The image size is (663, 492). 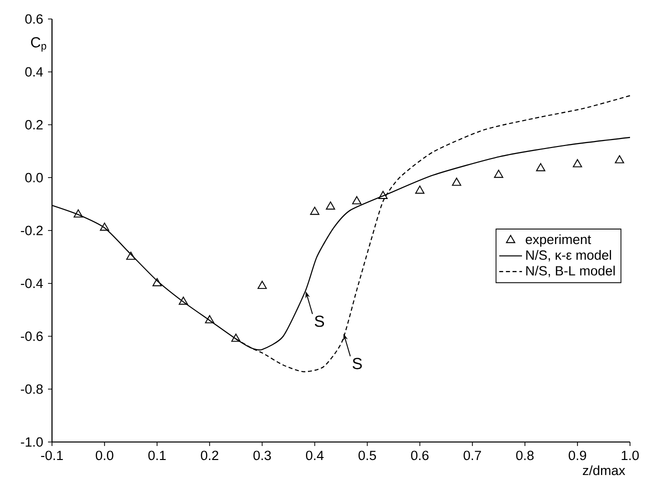 What do you see at coordinates (262, 455) in the screenshot?
I see `x-tick-label: 0.3` at bounding box center [262, 455].